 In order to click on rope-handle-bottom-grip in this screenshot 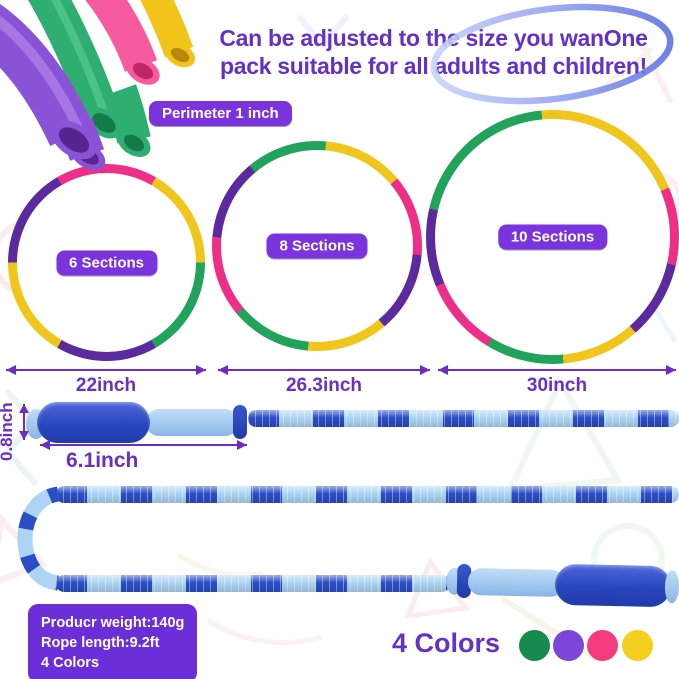, I will do `click(613, 585)`.